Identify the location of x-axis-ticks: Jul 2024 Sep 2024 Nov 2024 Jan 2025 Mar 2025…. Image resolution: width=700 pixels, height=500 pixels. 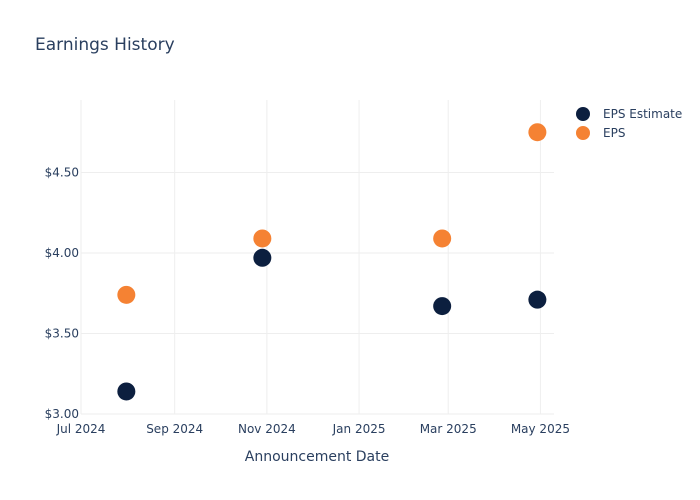
(313, 429).